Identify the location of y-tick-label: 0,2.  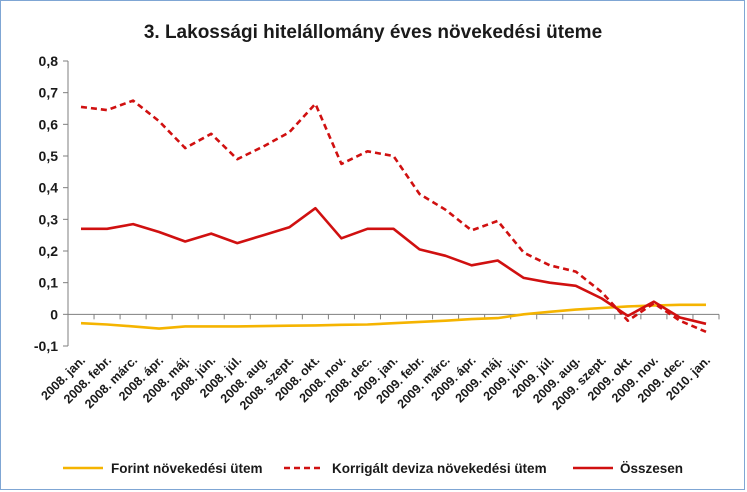
(49, 251).